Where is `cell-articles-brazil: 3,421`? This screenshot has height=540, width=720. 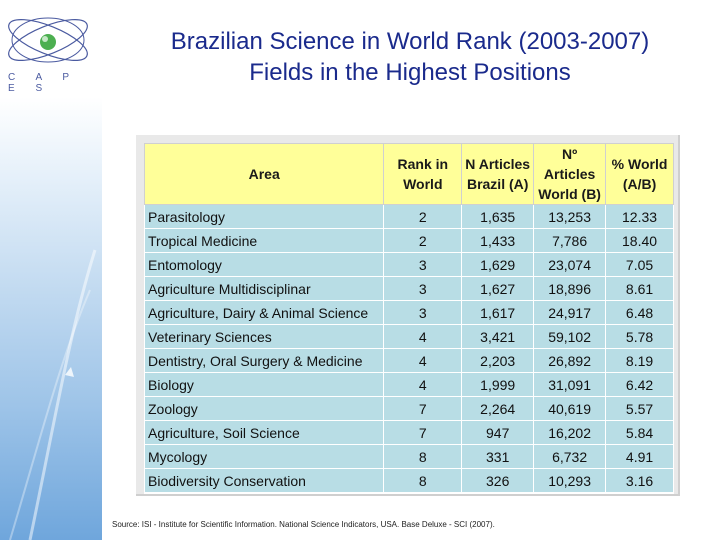 cell-articles-brazil: 3,421 is located at coordinates (498, 336).